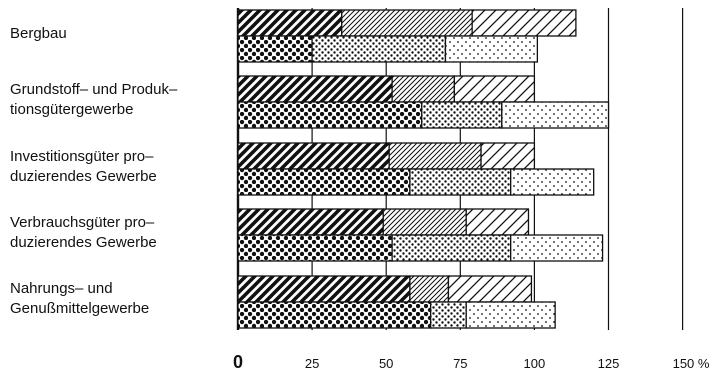 The image size is (716, 375). What do you see at coordinates (386, 363) in the screenshot?
I see `tick-label-50: 50` at bounding box center [386, 363].